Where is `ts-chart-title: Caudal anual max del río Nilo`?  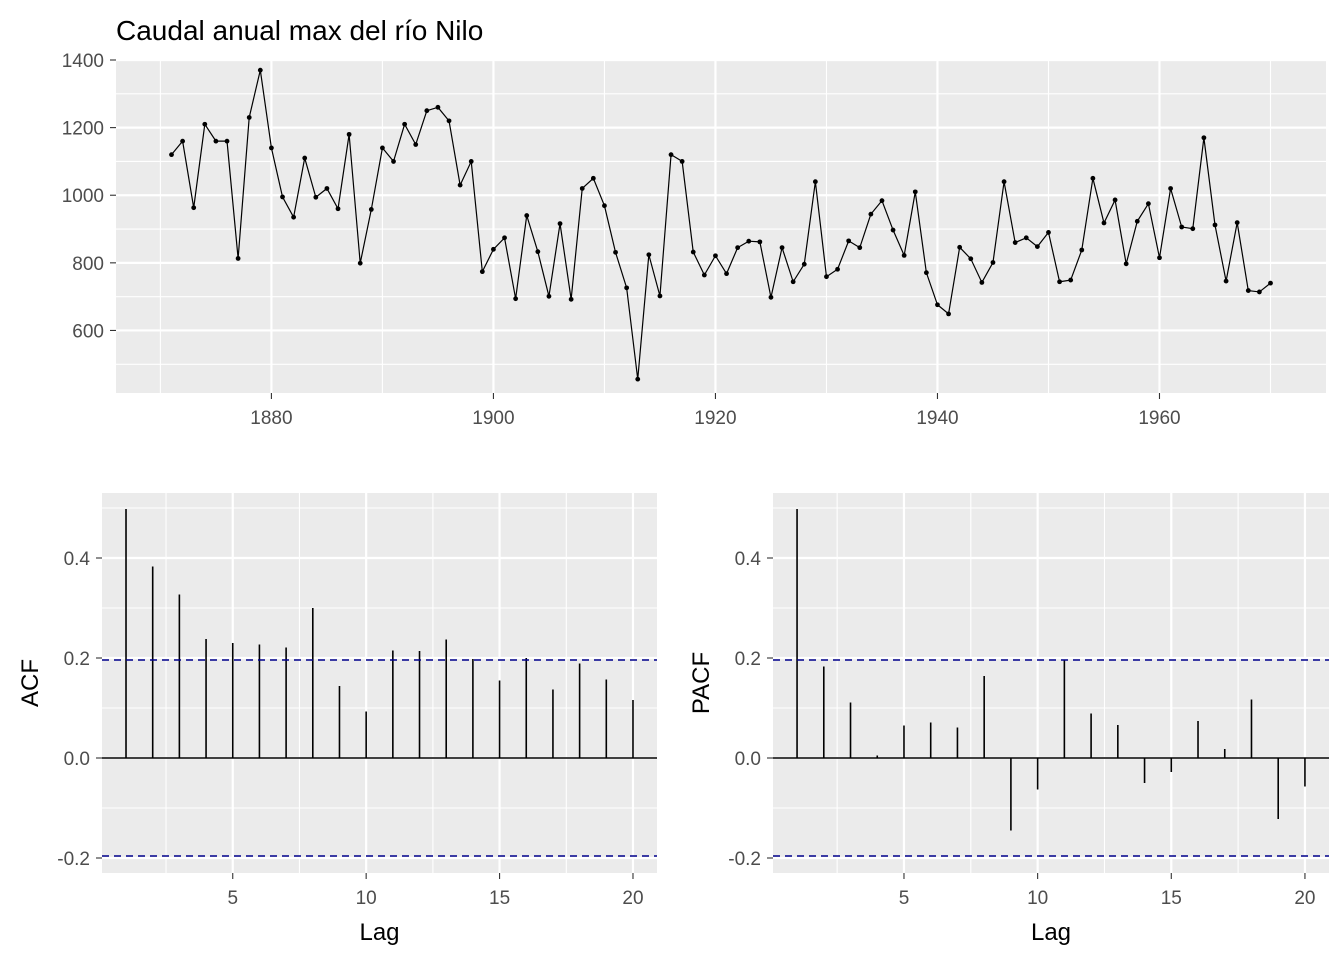
ts-chart-title: Caudal anual max del río Nilo is located at coordinates (299, 30).